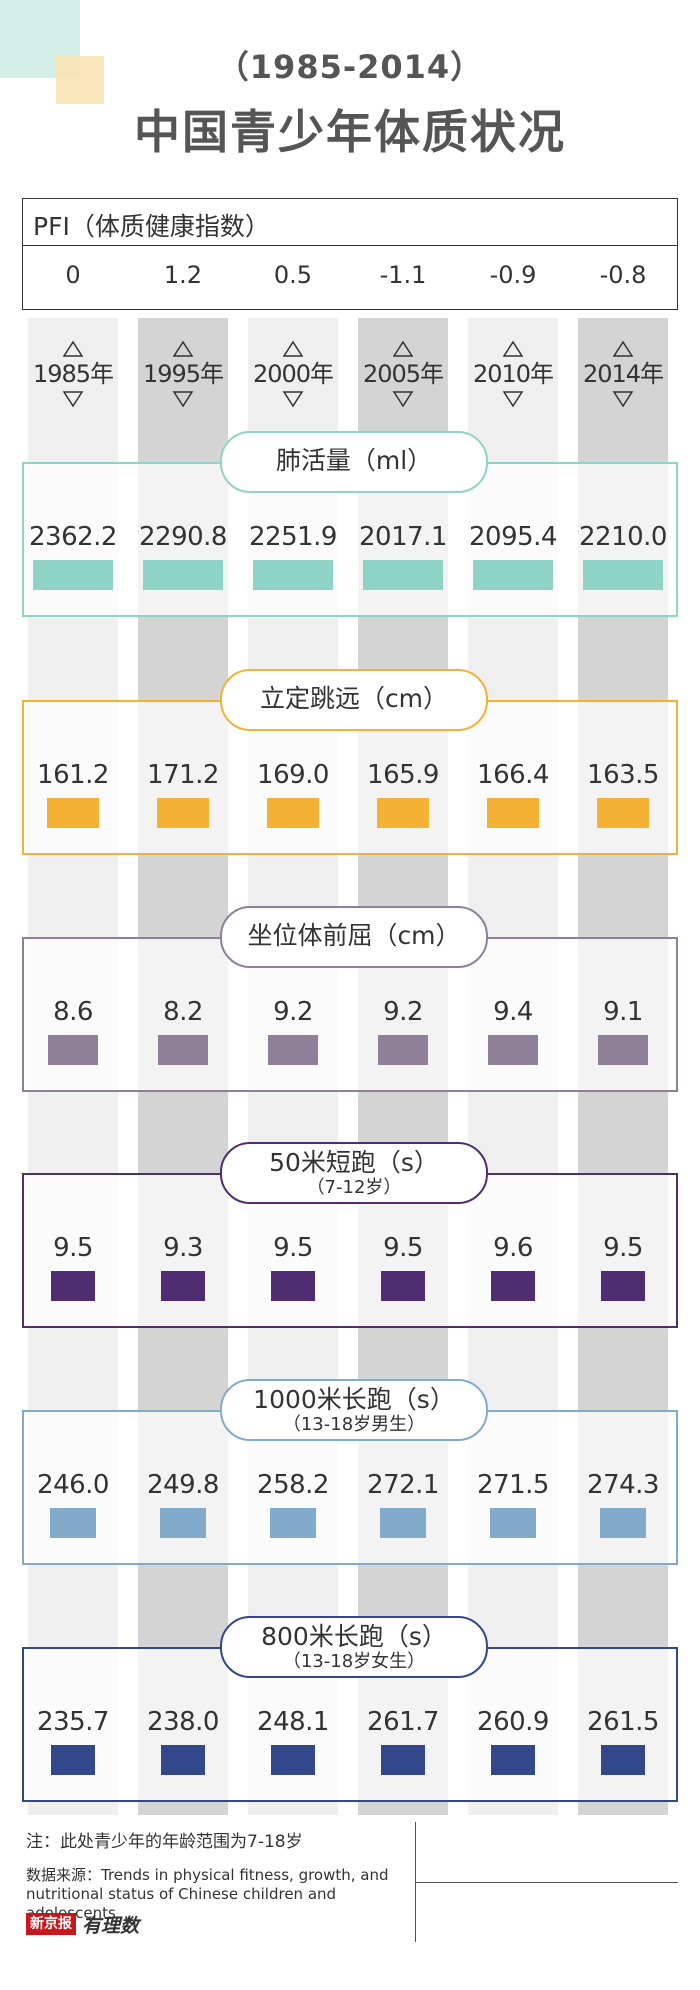  Describe the element at coordinates (403, 275) in the screenshot. I see `pfi-value: -1.1` at that location.